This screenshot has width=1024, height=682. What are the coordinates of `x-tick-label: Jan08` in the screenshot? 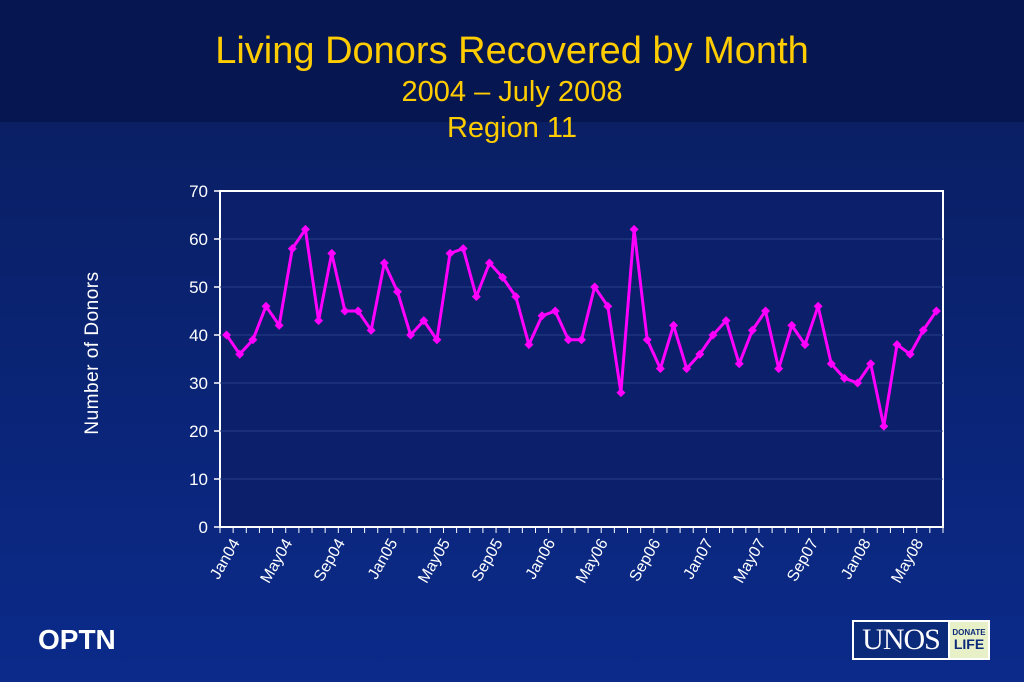 It's located at (856, 559).